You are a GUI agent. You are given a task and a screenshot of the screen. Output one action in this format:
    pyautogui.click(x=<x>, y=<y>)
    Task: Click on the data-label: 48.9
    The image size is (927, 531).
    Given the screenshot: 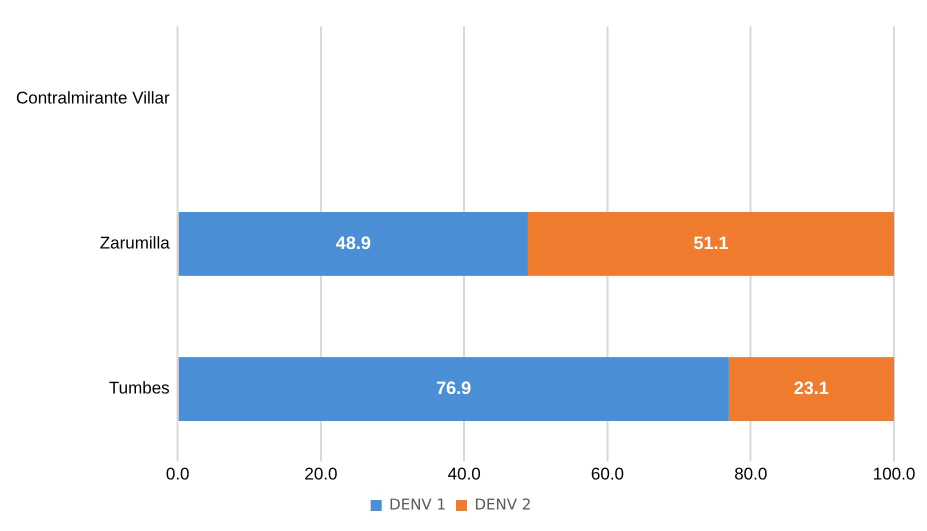 What is the action you would take?
    pyautogui.click(x=353, y=242)
    